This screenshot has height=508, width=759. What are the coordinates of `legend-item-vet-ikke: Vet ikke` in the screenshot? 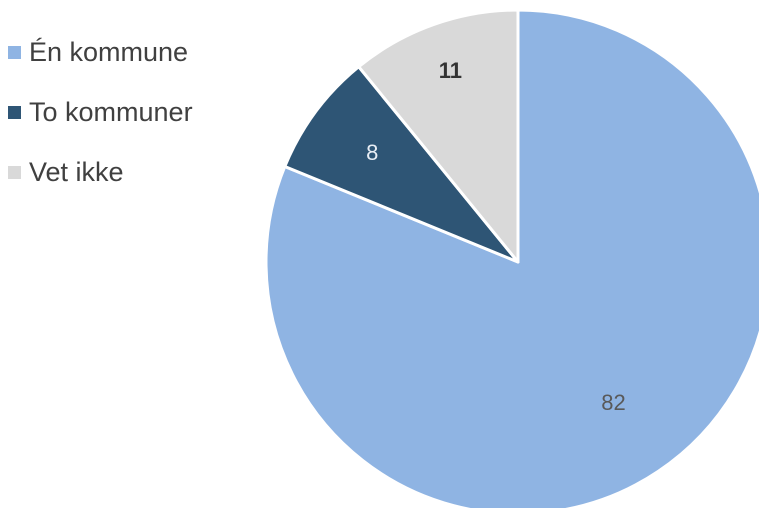 It's located at (100, 172).